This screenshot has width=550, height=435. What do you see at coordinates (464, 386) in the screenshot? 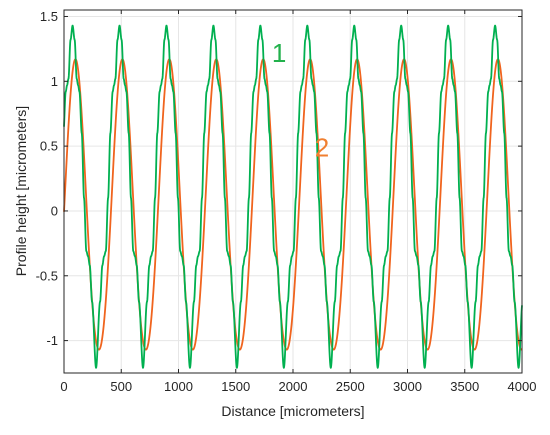
I see `x-tick-label: 3500` at bounding box center [464, 386].